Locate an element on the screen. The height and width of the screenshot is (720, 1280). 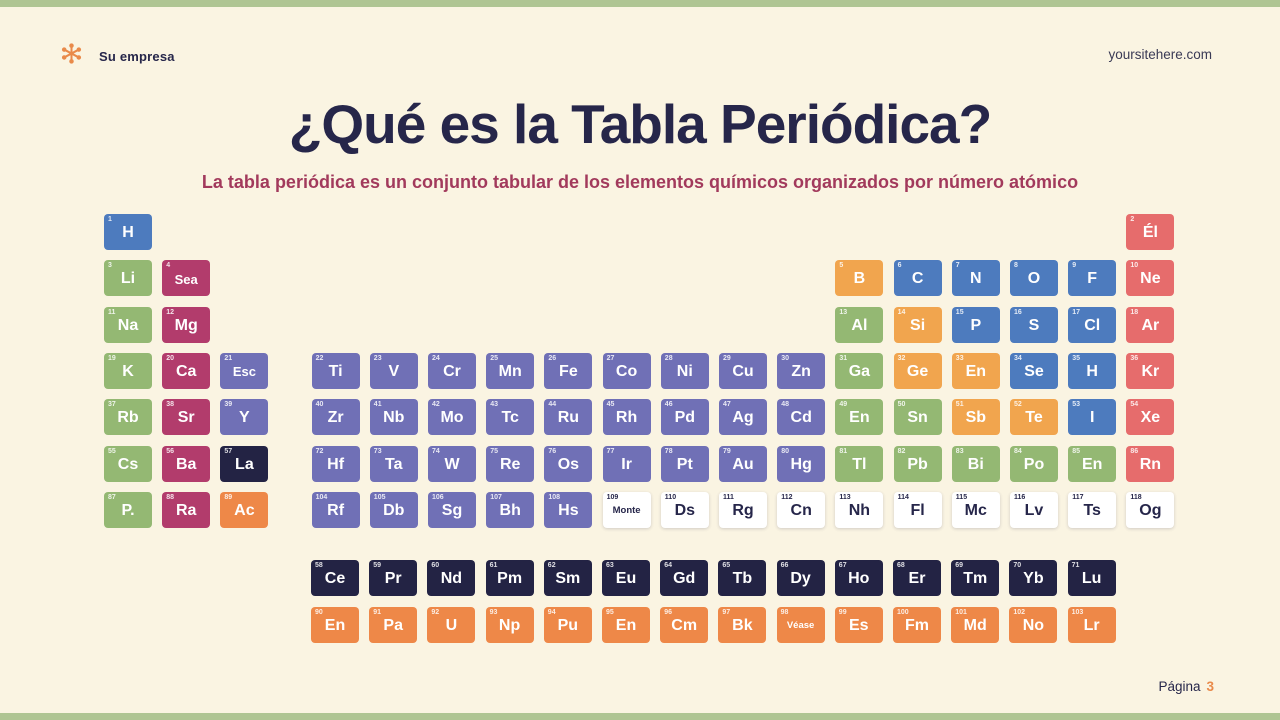
element-symbol: W is located at coordinates (452, 464).